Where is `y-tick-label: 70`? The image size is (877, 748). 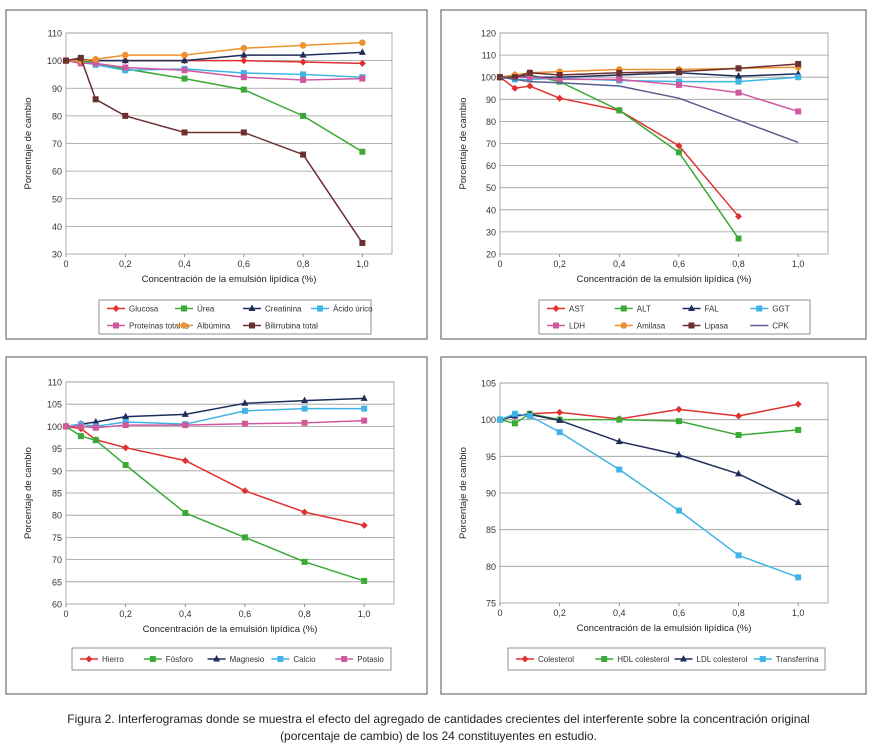 y-tick-label: 70 is located at coordinates (57, 144).